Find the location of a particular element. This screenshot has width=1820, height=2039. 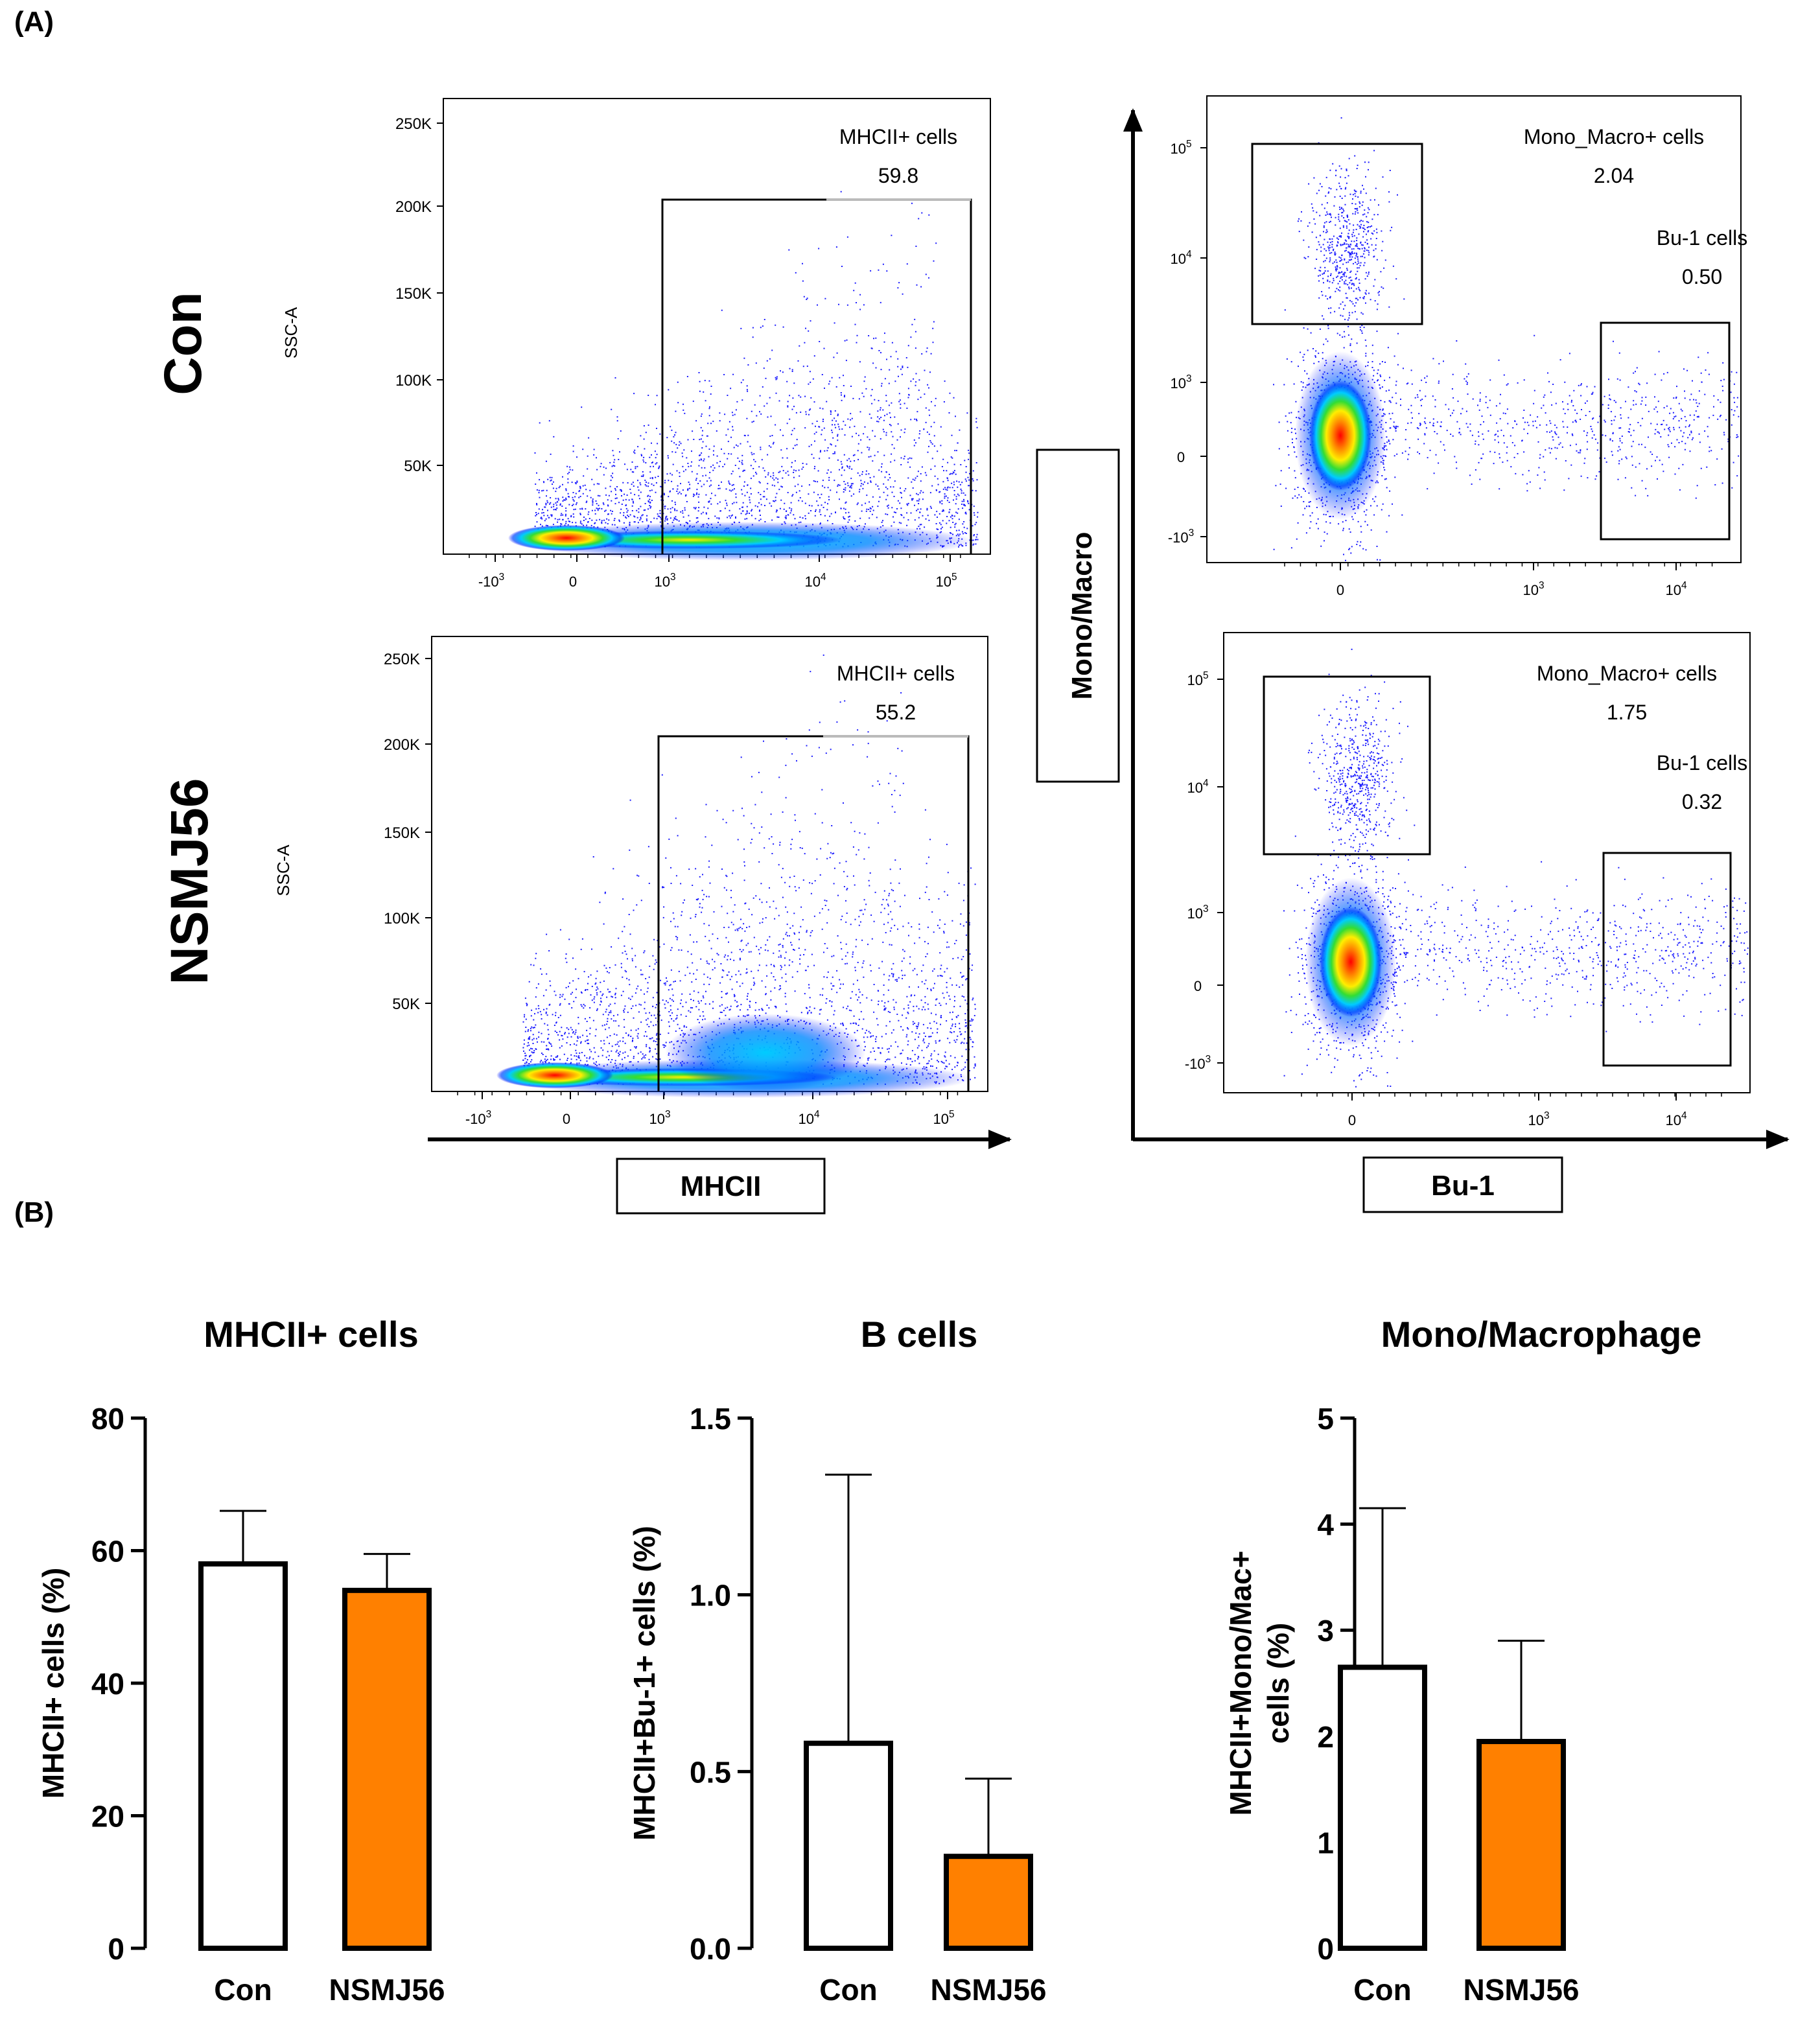

gate-mono-value: 1.75 is located at coordinates (1627, 712).